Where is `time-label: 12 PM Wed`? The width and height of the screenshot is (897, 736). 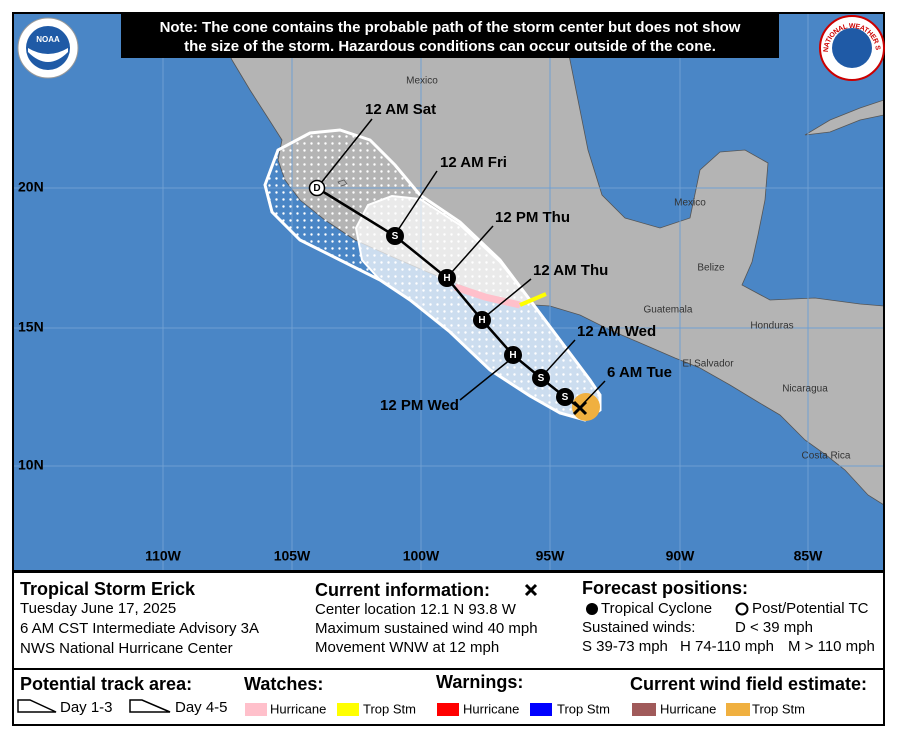 time-label: 12 PM Wed is located at coordinates (419, 405).